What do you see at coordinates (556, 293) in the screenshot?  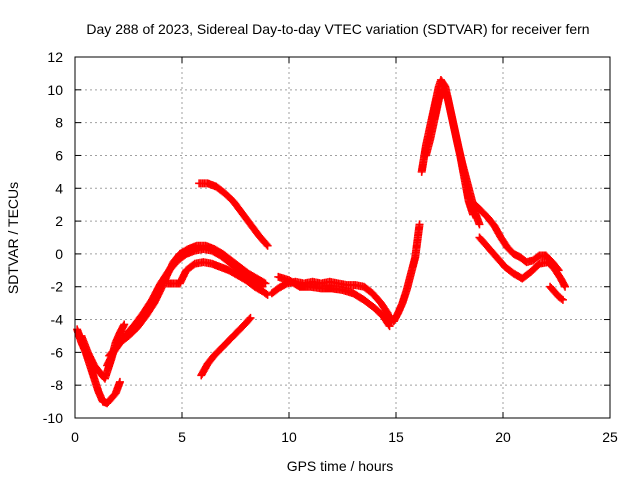 I see `series-arc-evening-end` at bounding box center [556, 293].